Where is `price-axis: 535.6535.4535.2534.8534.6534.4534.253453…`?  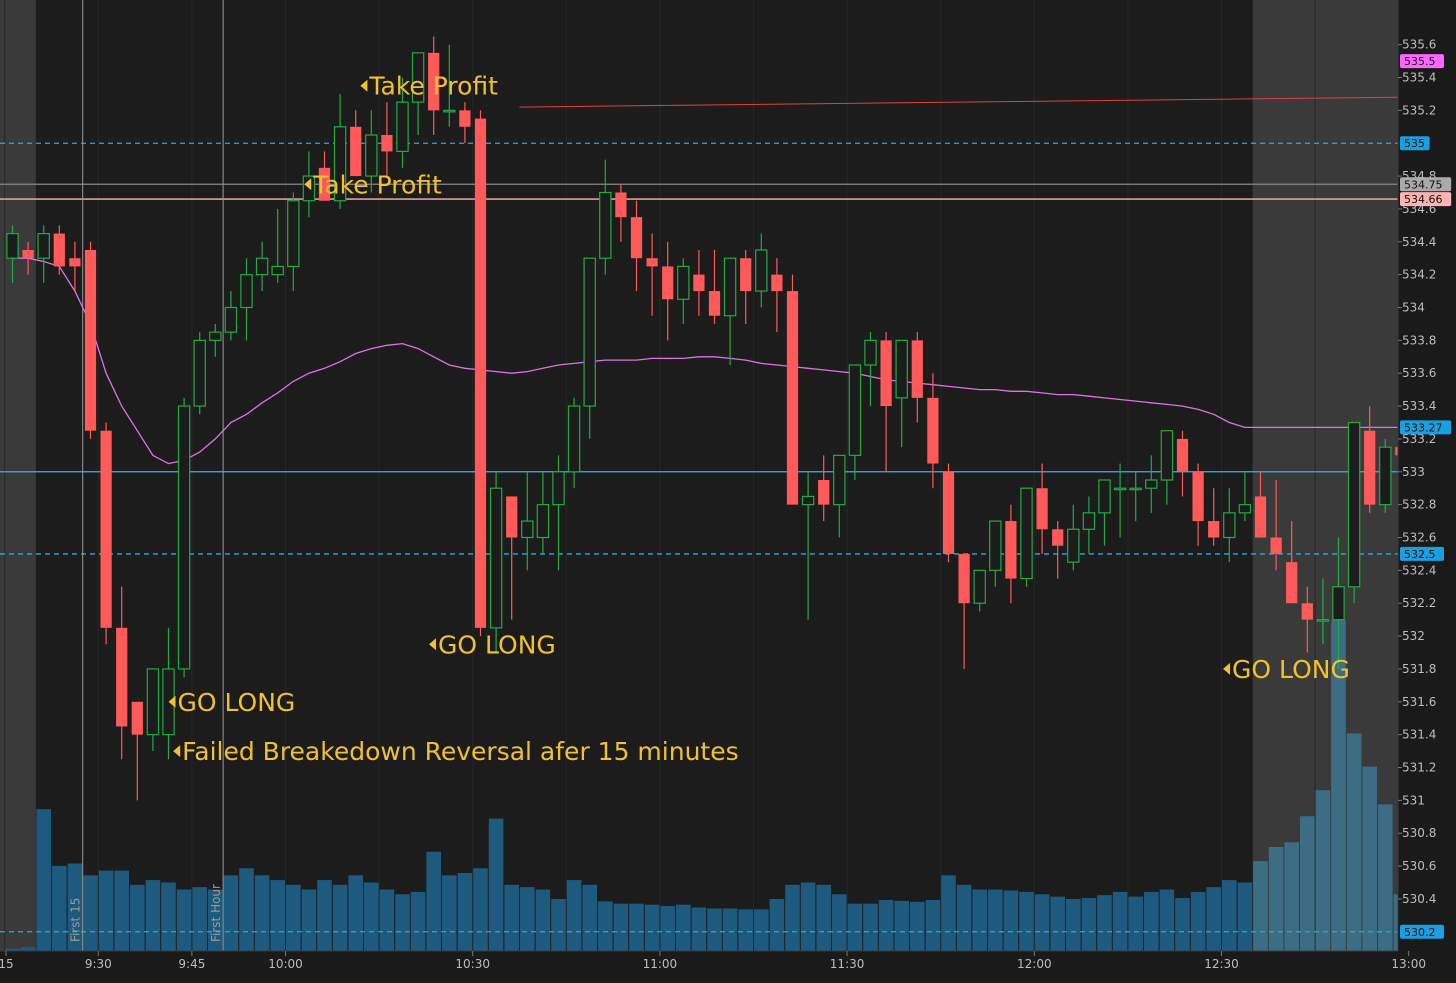 price-axis: 535.6535.4535.2534.8534.6534.4534.253453… is located at coordinates (1427, 489).